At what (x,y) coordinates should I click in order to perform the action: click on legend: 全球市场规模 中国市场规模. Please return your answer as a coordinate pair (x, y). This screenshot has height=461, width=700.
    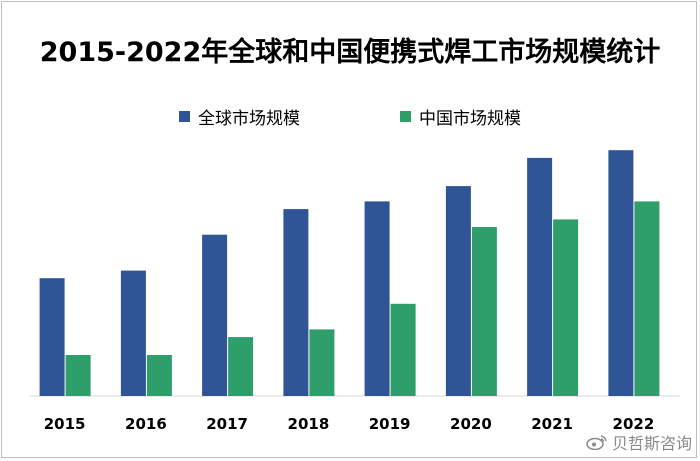
    Looking at the image, I should click on (350, 116).